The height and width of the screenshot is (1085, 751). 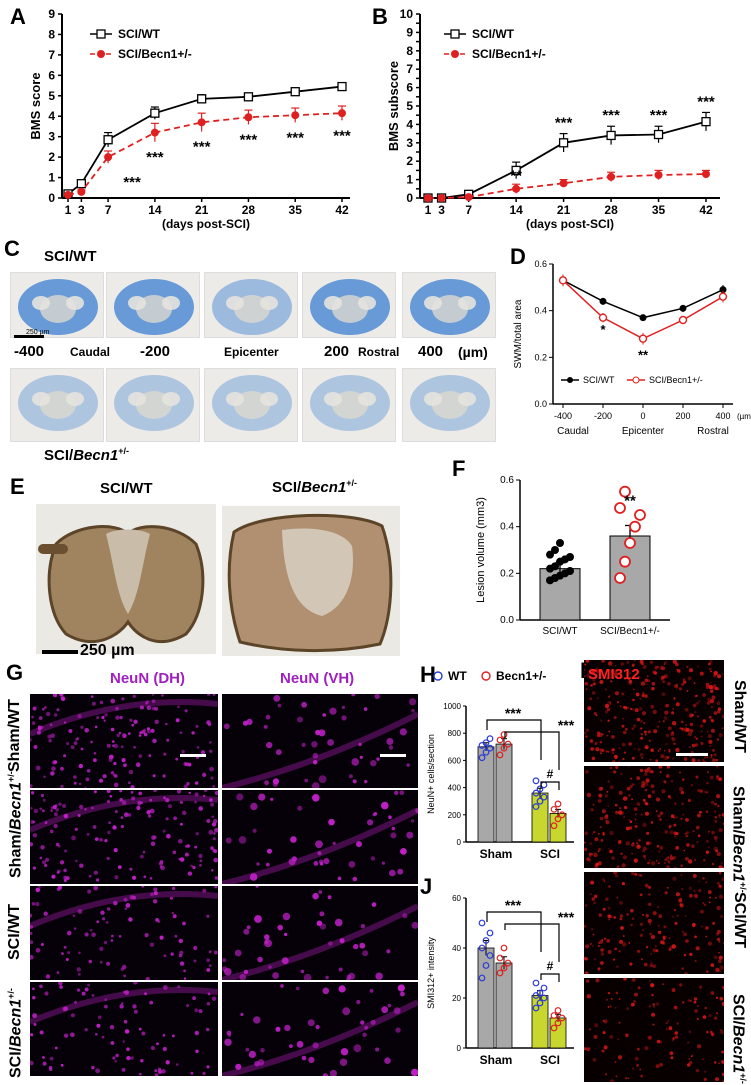 What do you see at coordinates (563, 416) in the screenshot?
I see `D-xtick-label: -400` at bounding box center [563, 416].